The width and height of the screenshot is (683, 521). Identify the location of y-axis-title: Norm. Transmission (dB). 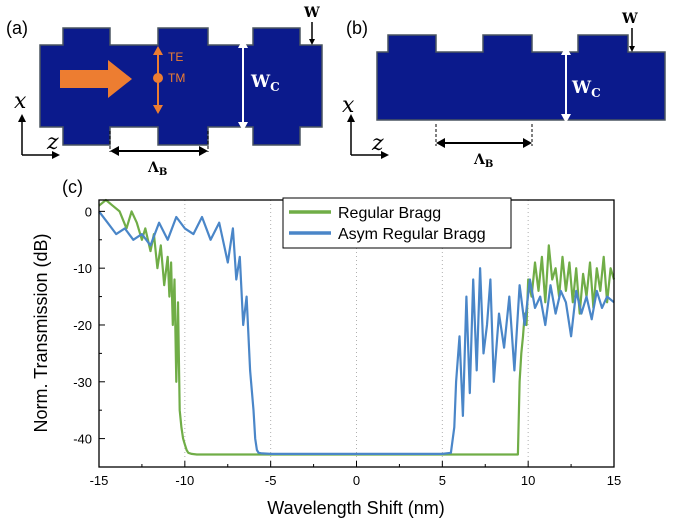
(41, 332).